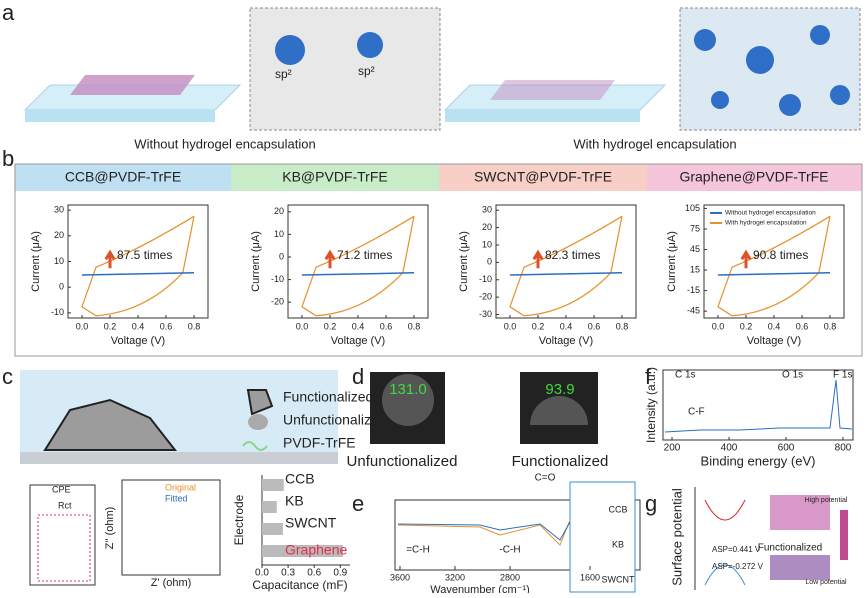 Image resolution: width=866 pixels, height=598 pixels. I want to click on x-tick-label: 0.9, so click(340, 573).